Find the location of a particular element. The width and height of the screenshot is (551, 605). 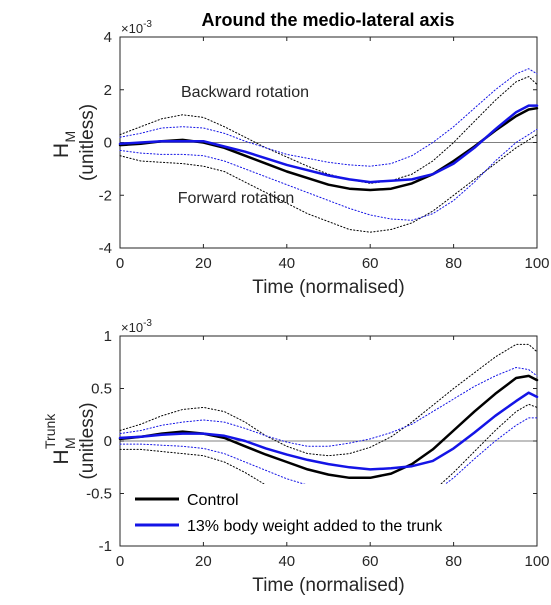

y-axis-label: (unitless) HM Trunk is located at coordinates (70, 440).